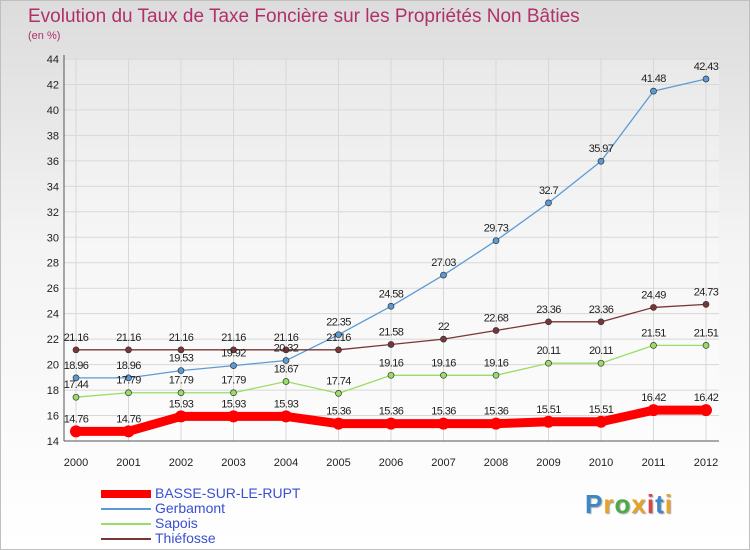  Describe the element at coordinates (629, 504) in the screenshot. I see `proxiti-logo: Proxiti` at that location.